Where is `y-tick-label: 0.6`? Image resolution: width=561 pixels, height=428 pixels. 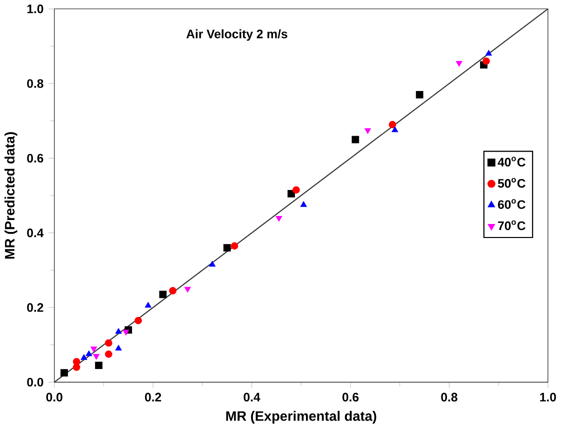 y-tick-label: 0.6 is located at coordinates (35, 158).